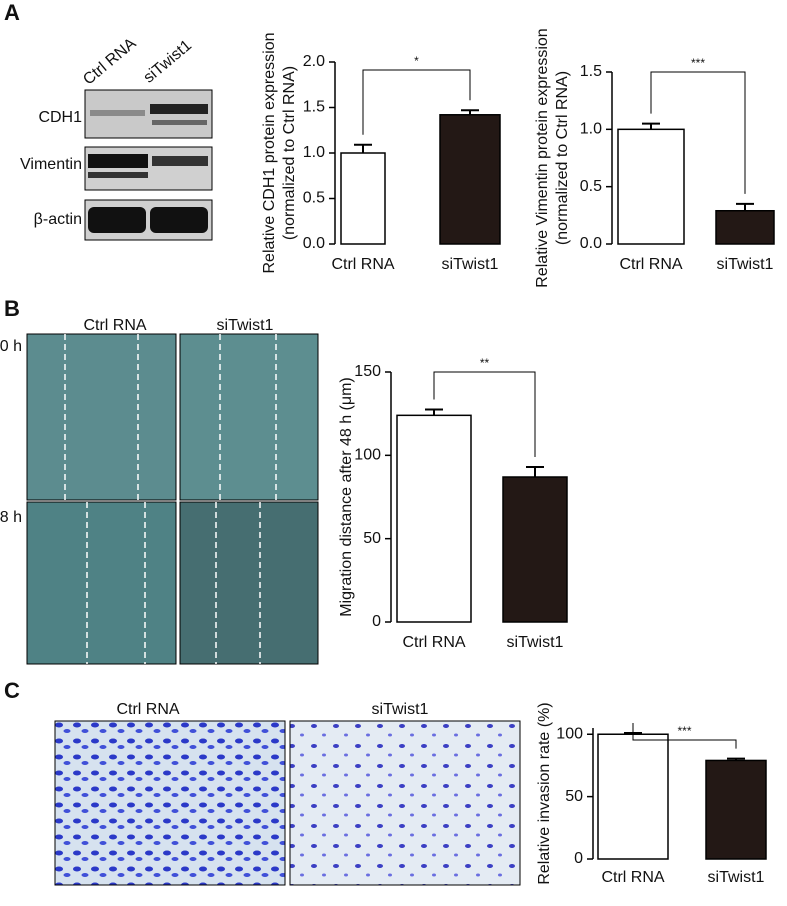 Image resolution: width=787 pixels, height=906 pixels. I want to click on lane-label: siTwist1, so click(168, 62).